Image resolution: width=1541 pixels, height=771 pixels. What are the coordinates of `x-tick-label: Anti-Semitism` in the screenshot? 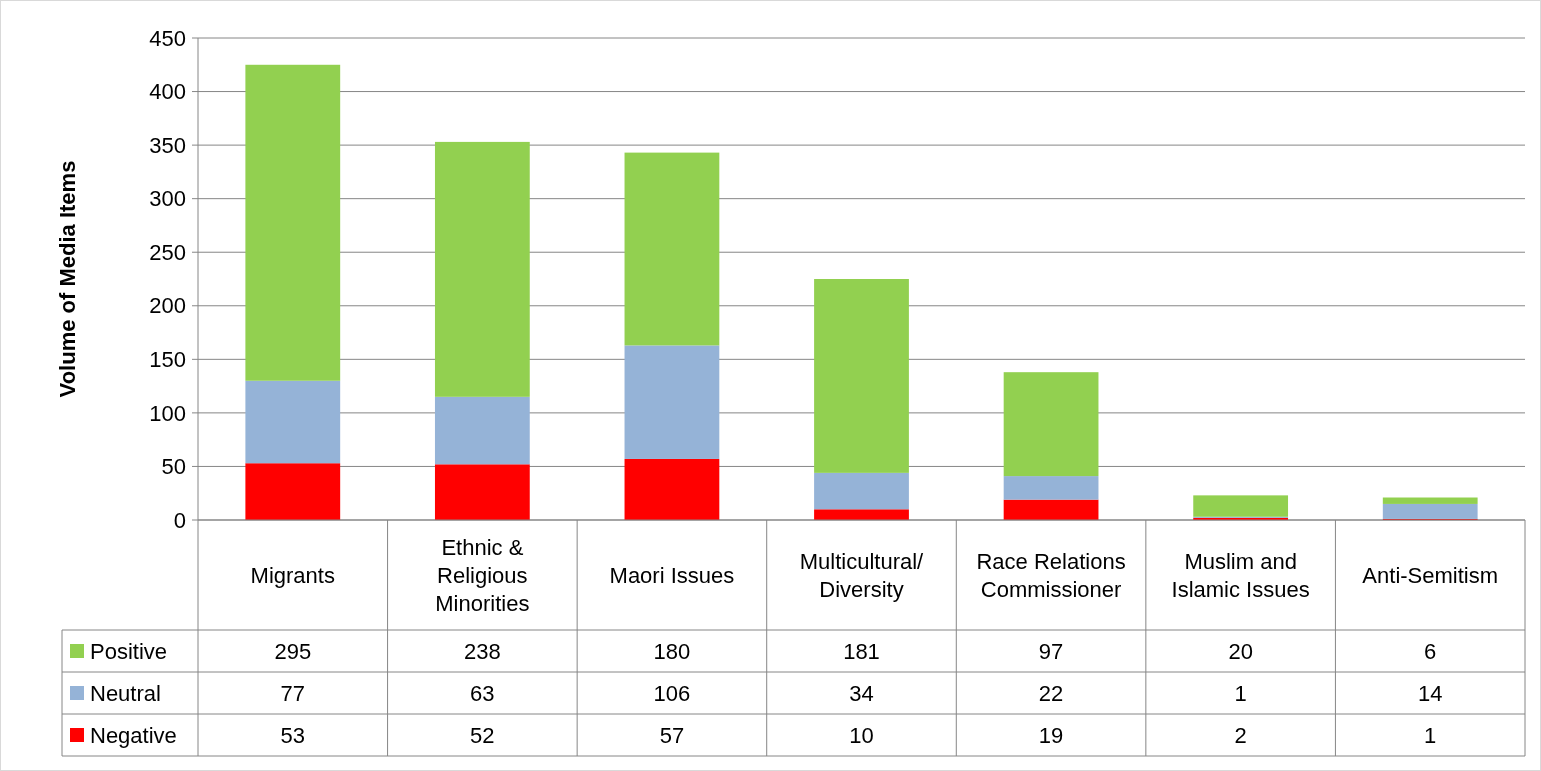 It's located at (1430, 575).